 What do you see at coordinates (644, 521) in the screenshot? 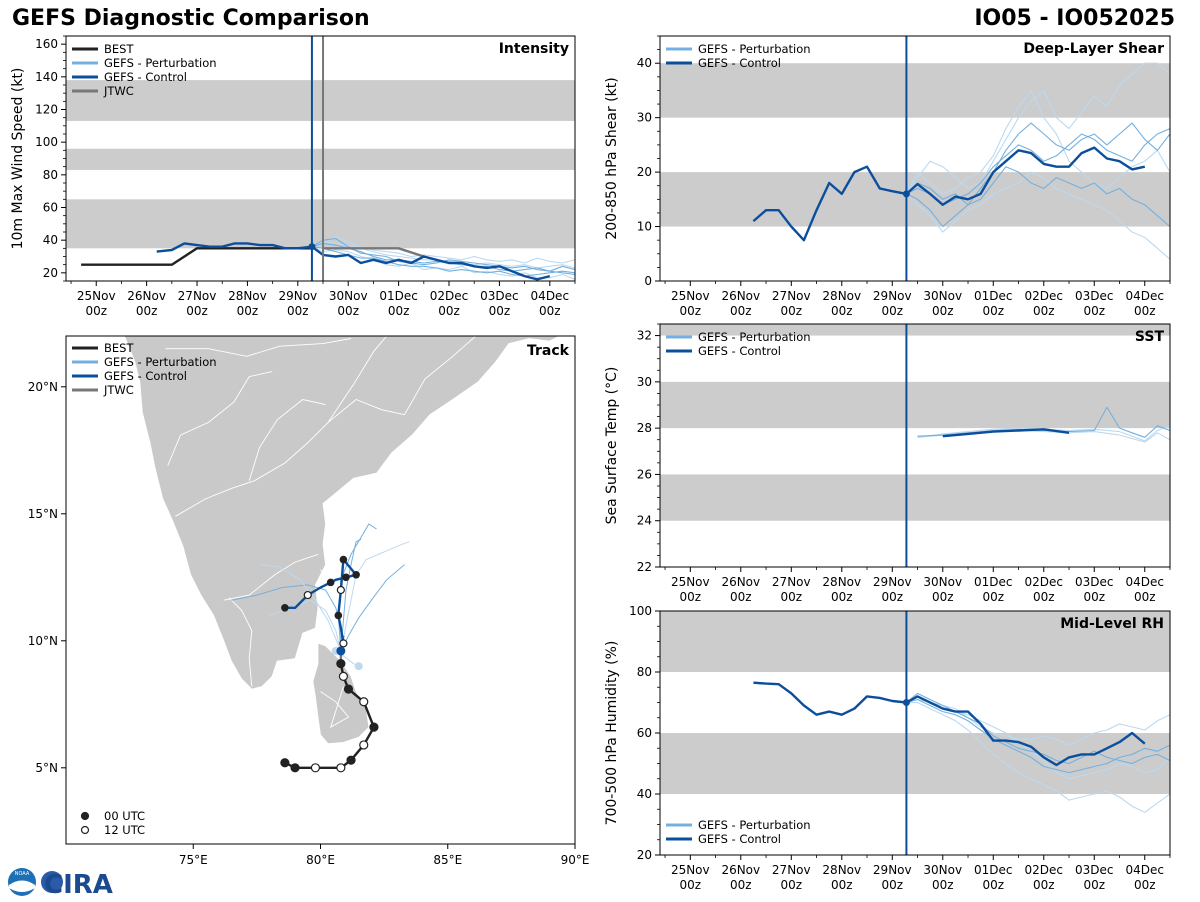
I see `sst-y-tick-label: 24` at bounding box center [644, 521].